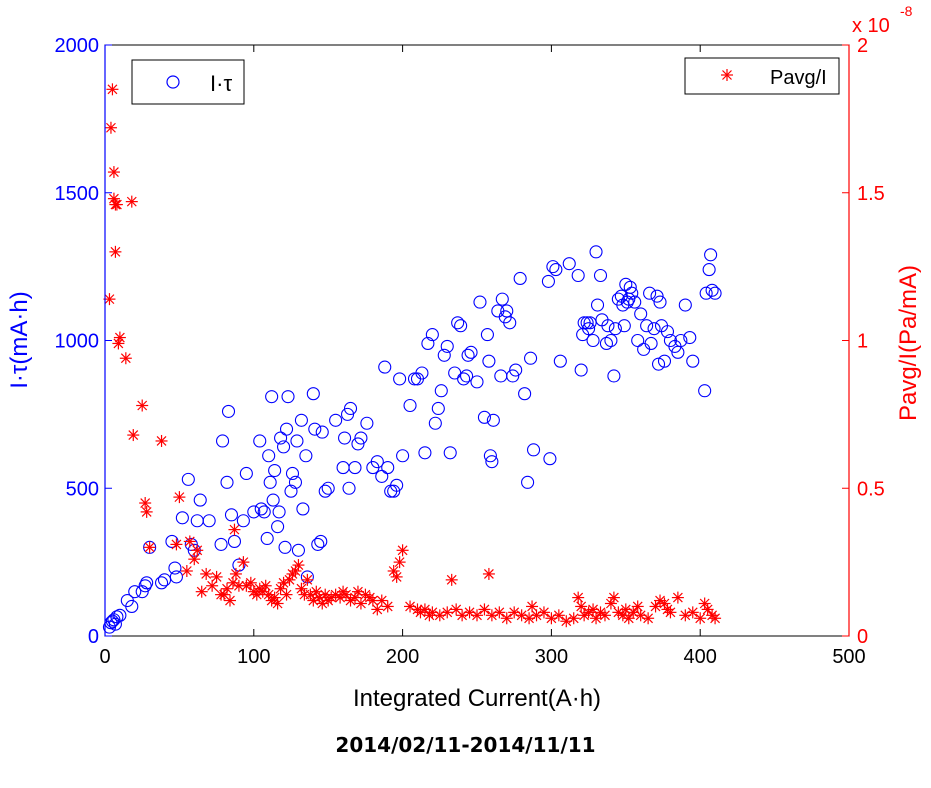 The width and height of the screenshot is (931, 788). I want to click on legend-star-glyph, so click(727, 75).